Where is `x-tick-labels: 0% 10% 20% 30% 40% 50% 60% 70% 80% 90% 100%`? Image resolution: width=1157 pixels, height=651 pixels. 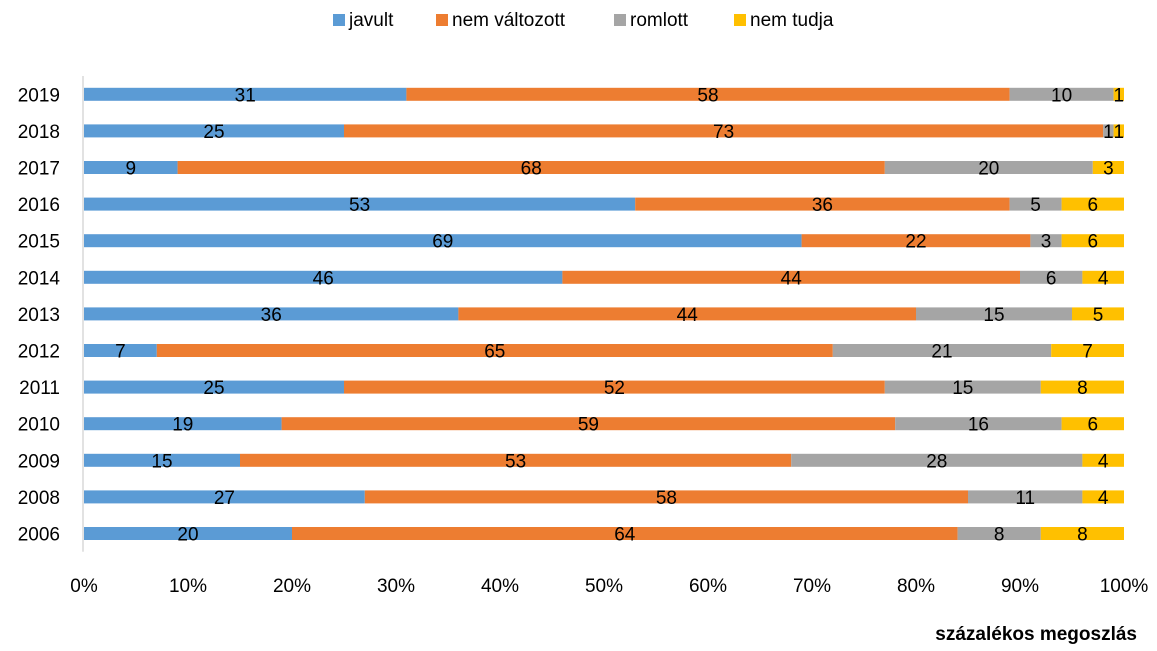
x-tick-labels: 0% 10% 20% 30% 40% 50% 60% 70% 80% 90% 100% is located at coordinates (609, 586).